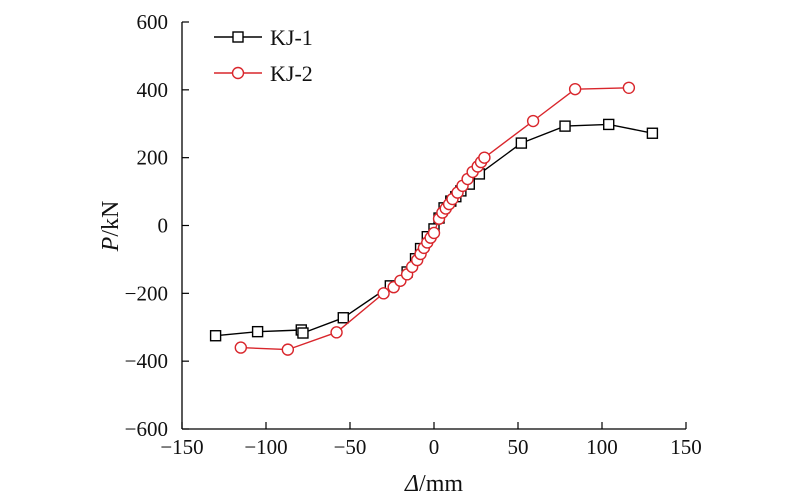 This screenshot has width=800, height=504. Describe the element at coordinates (146, 225) in the screenshot. I see `y-tick-labels: −600 −400 −200 0 200 400 600` at that location.